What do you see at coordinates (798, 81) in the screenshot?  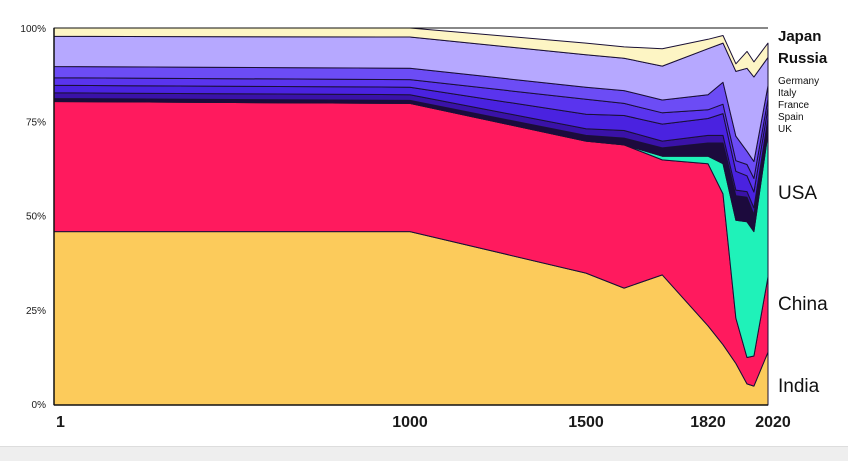 I see `series-label-germany: Germany` at bounding box center [798, 81].